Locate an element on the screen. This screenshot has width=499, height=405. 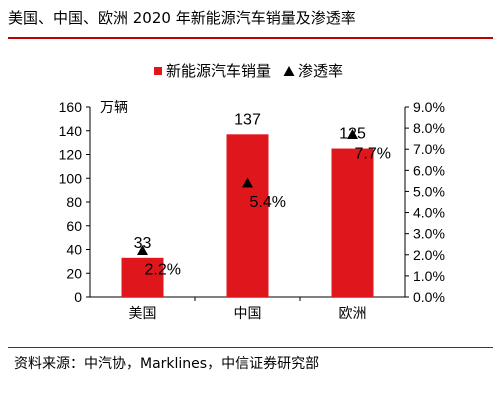
y-right-tick-label: 7.0% is located at coordinates (429, 149).